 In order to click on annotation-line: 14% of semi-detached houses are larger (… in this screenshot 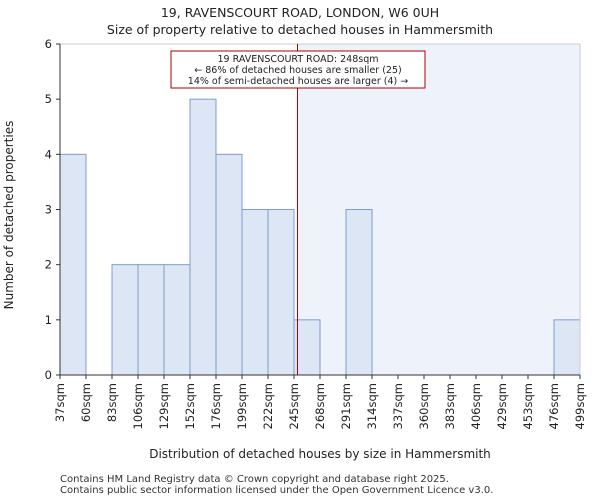, I will do `click(298, 81)`.